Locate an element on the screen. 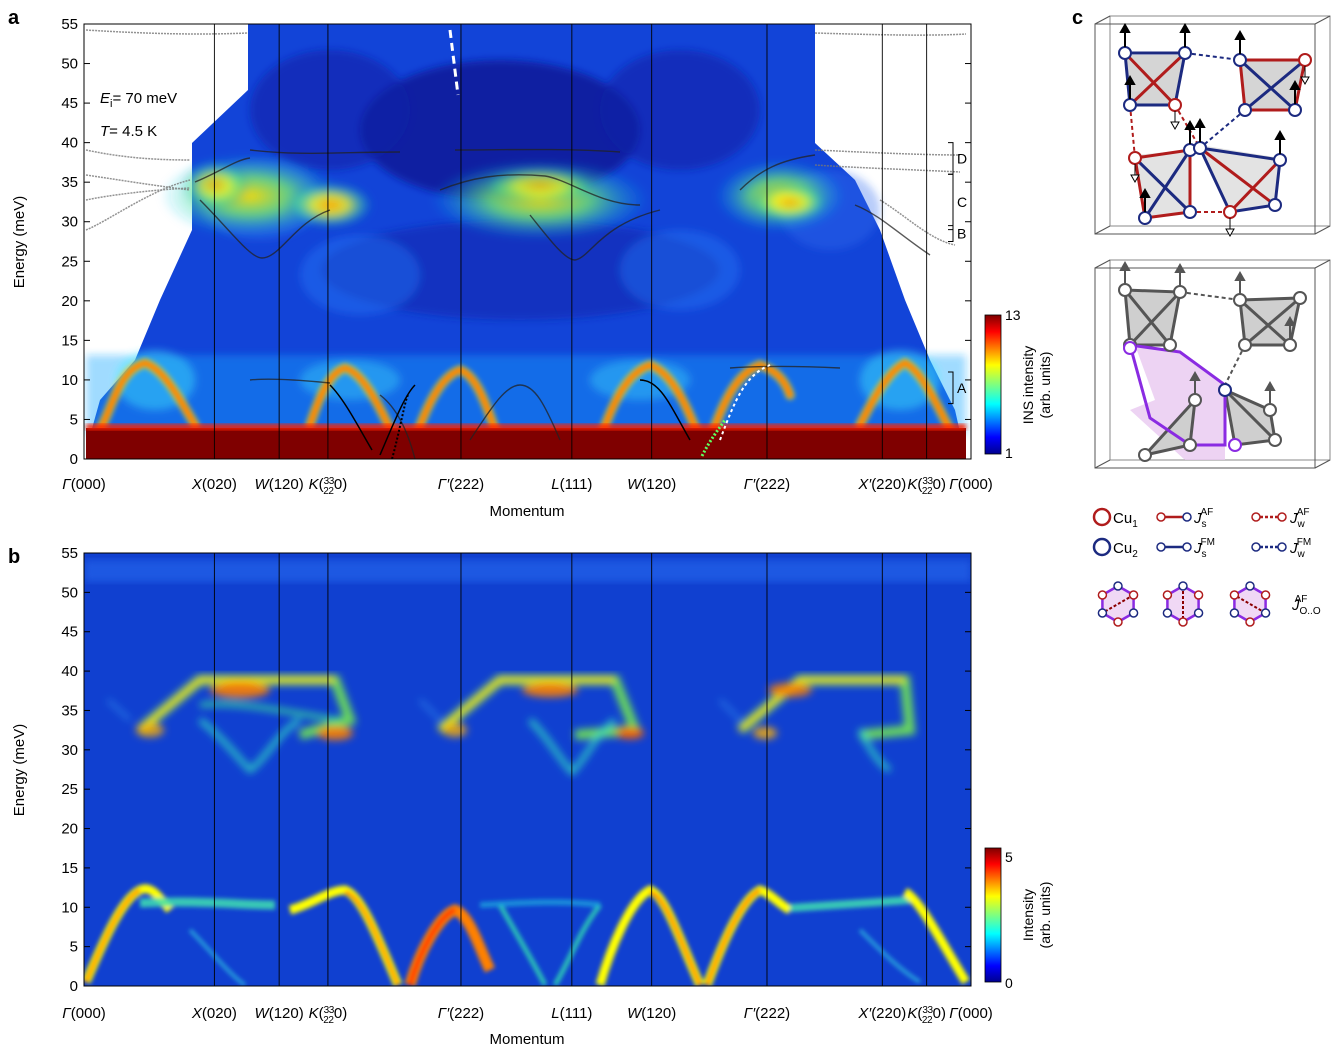  cube-top is located at coordinates (1212, 125).